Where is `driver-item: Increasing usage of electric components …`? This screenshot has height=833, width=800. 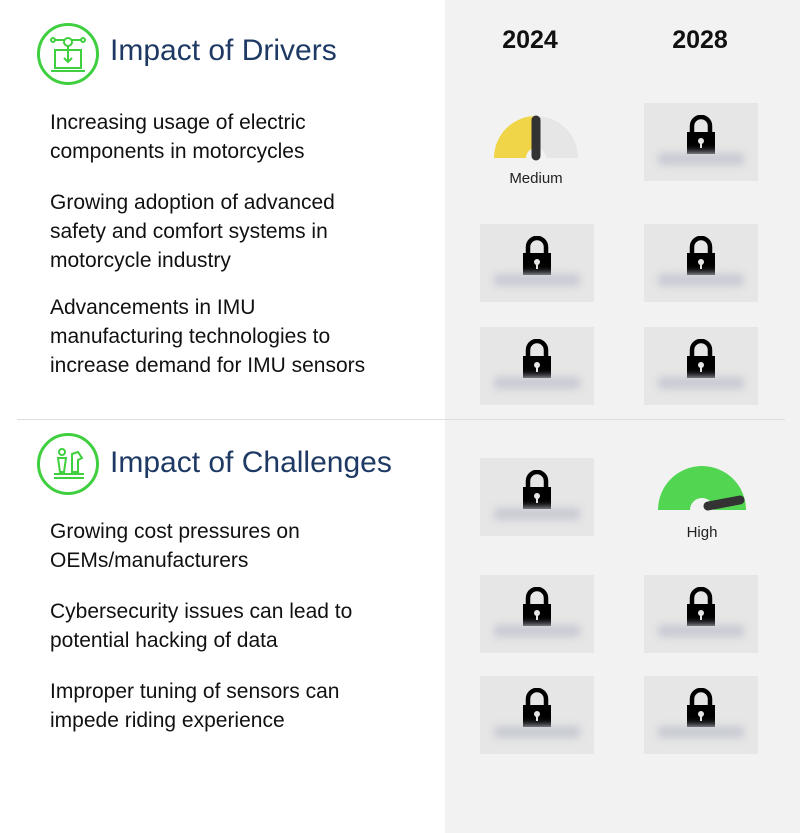
driver-item: Increasing usage of electric components … is located at coordinates (178, 137).